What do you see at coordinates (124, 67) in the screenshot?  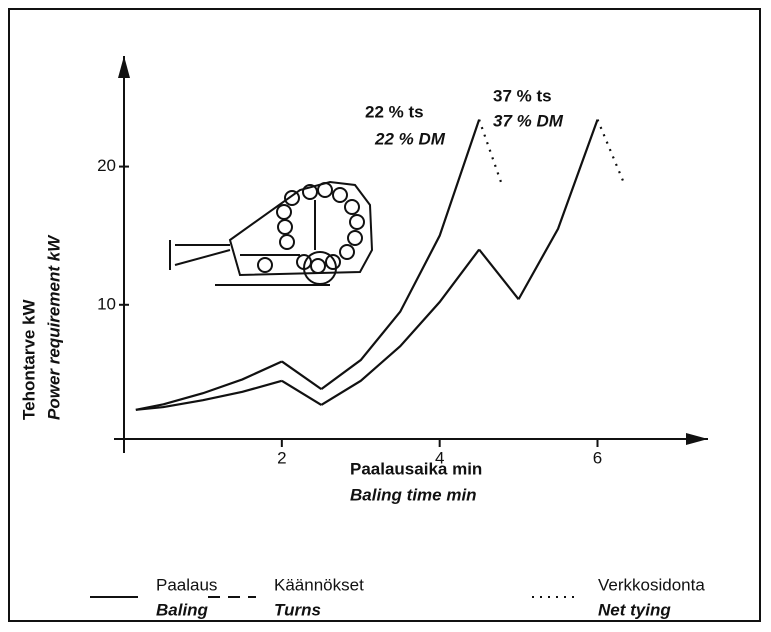 I see `y-axis-arrow` at bounding box center [124, 67].